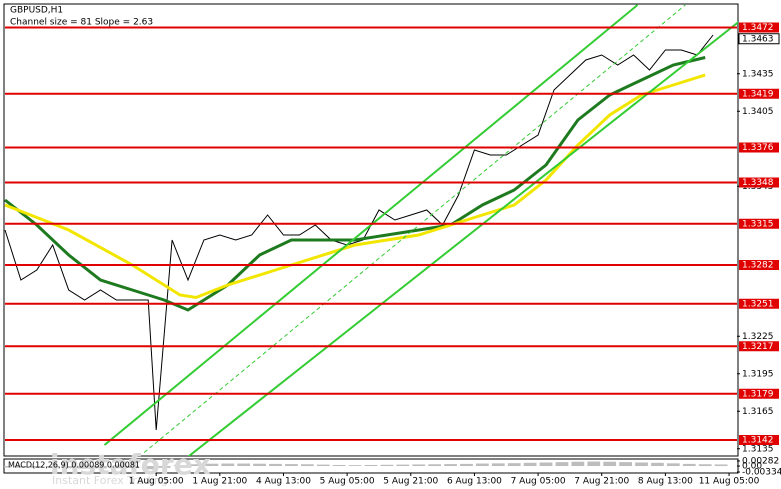 The height and width of the screenshot is (489, 781). I want to click on y-tick-label: 0.00282, so click(760, 462).